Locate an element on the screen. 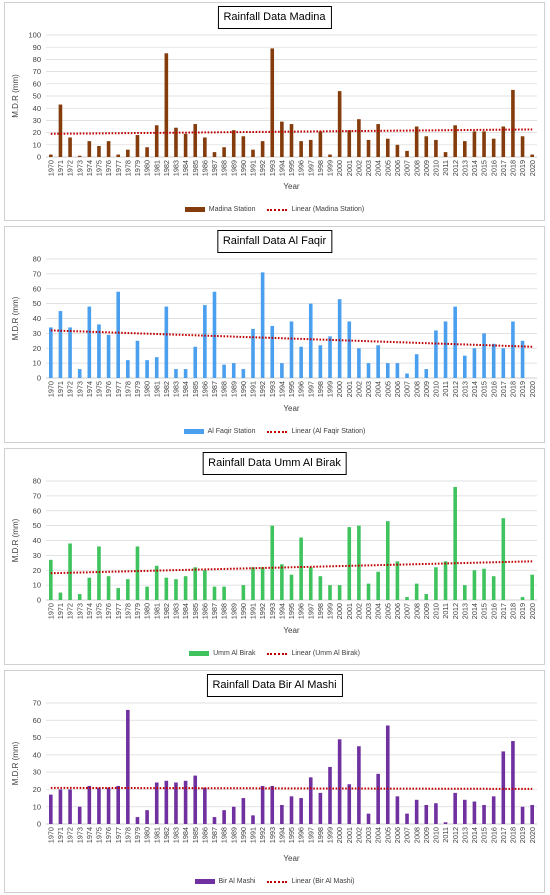  y-tick-label: 50 is located at coordinates (37, 303).